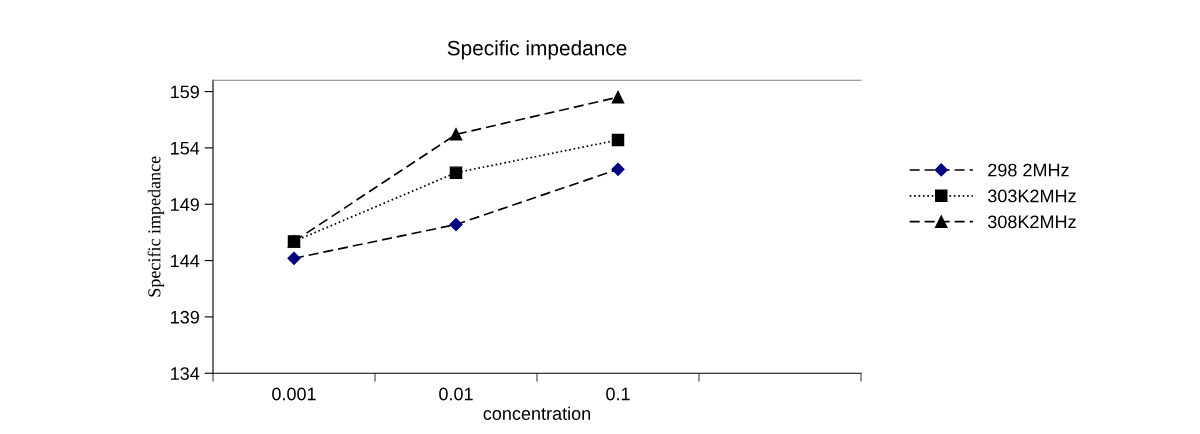 The width and height of the screenshot is (1200, 434). I want to click on legend-label: 303K2MHz, so click(1031, 196).